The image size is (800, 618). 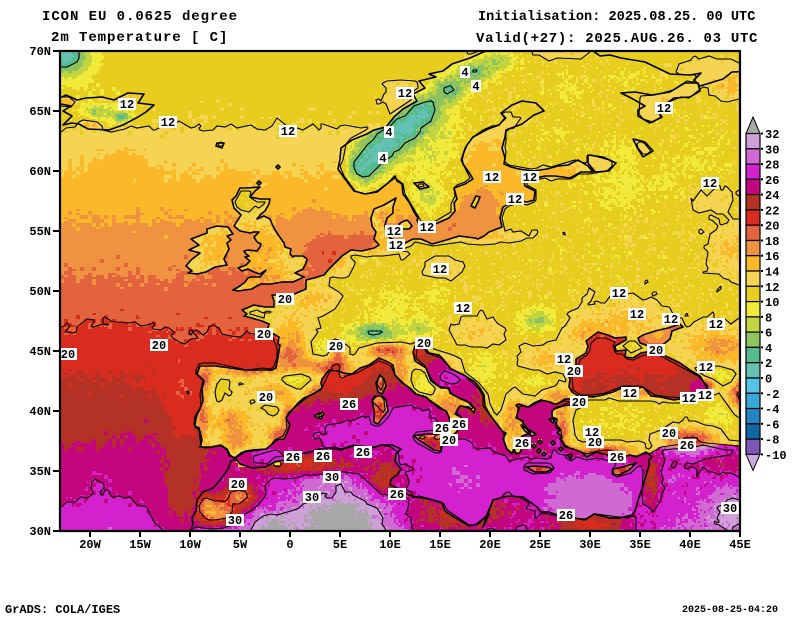 What do you see at coordinates (40, 352) in the screenshot?
I see `svg-text: 45N` at bounding box center [40, 352].